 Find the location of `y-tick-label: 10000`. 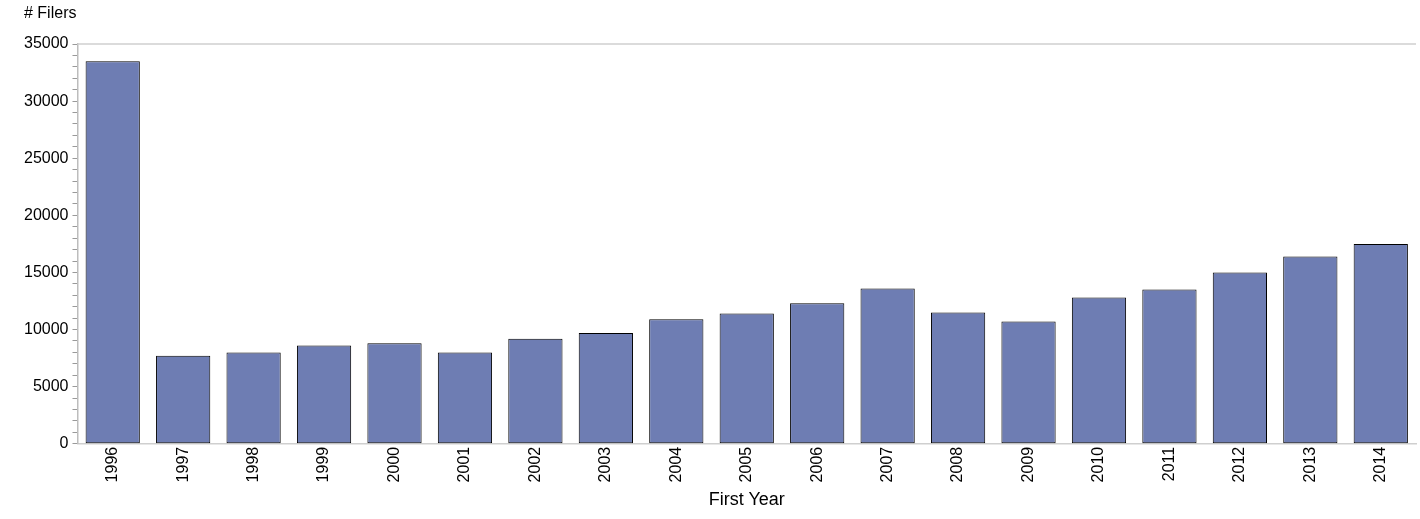

y-tick-label: 10000 is located at coordinates (46, 328).